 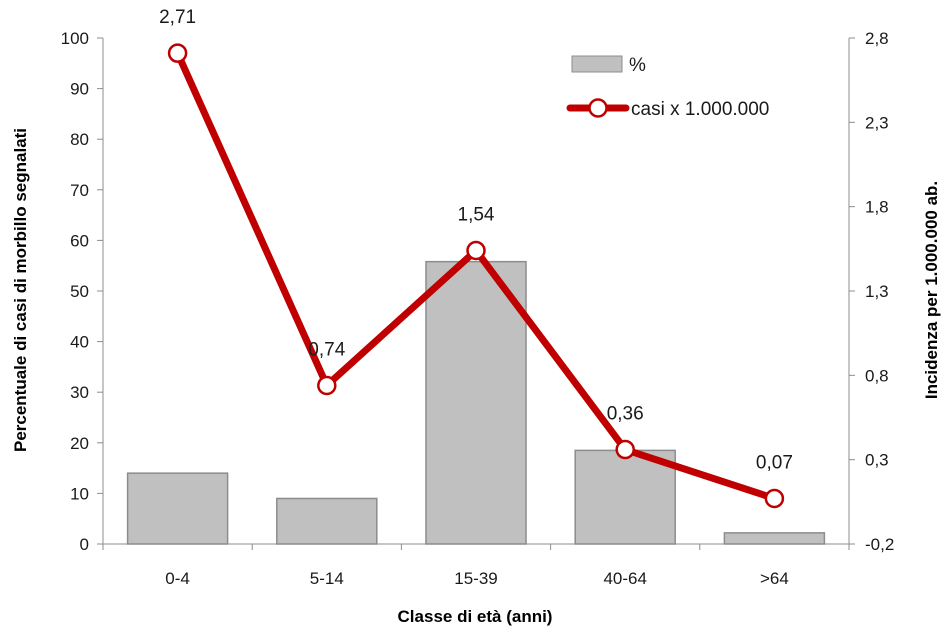 I want to click on y-tick-label: 90, so click(x=79, y=89).